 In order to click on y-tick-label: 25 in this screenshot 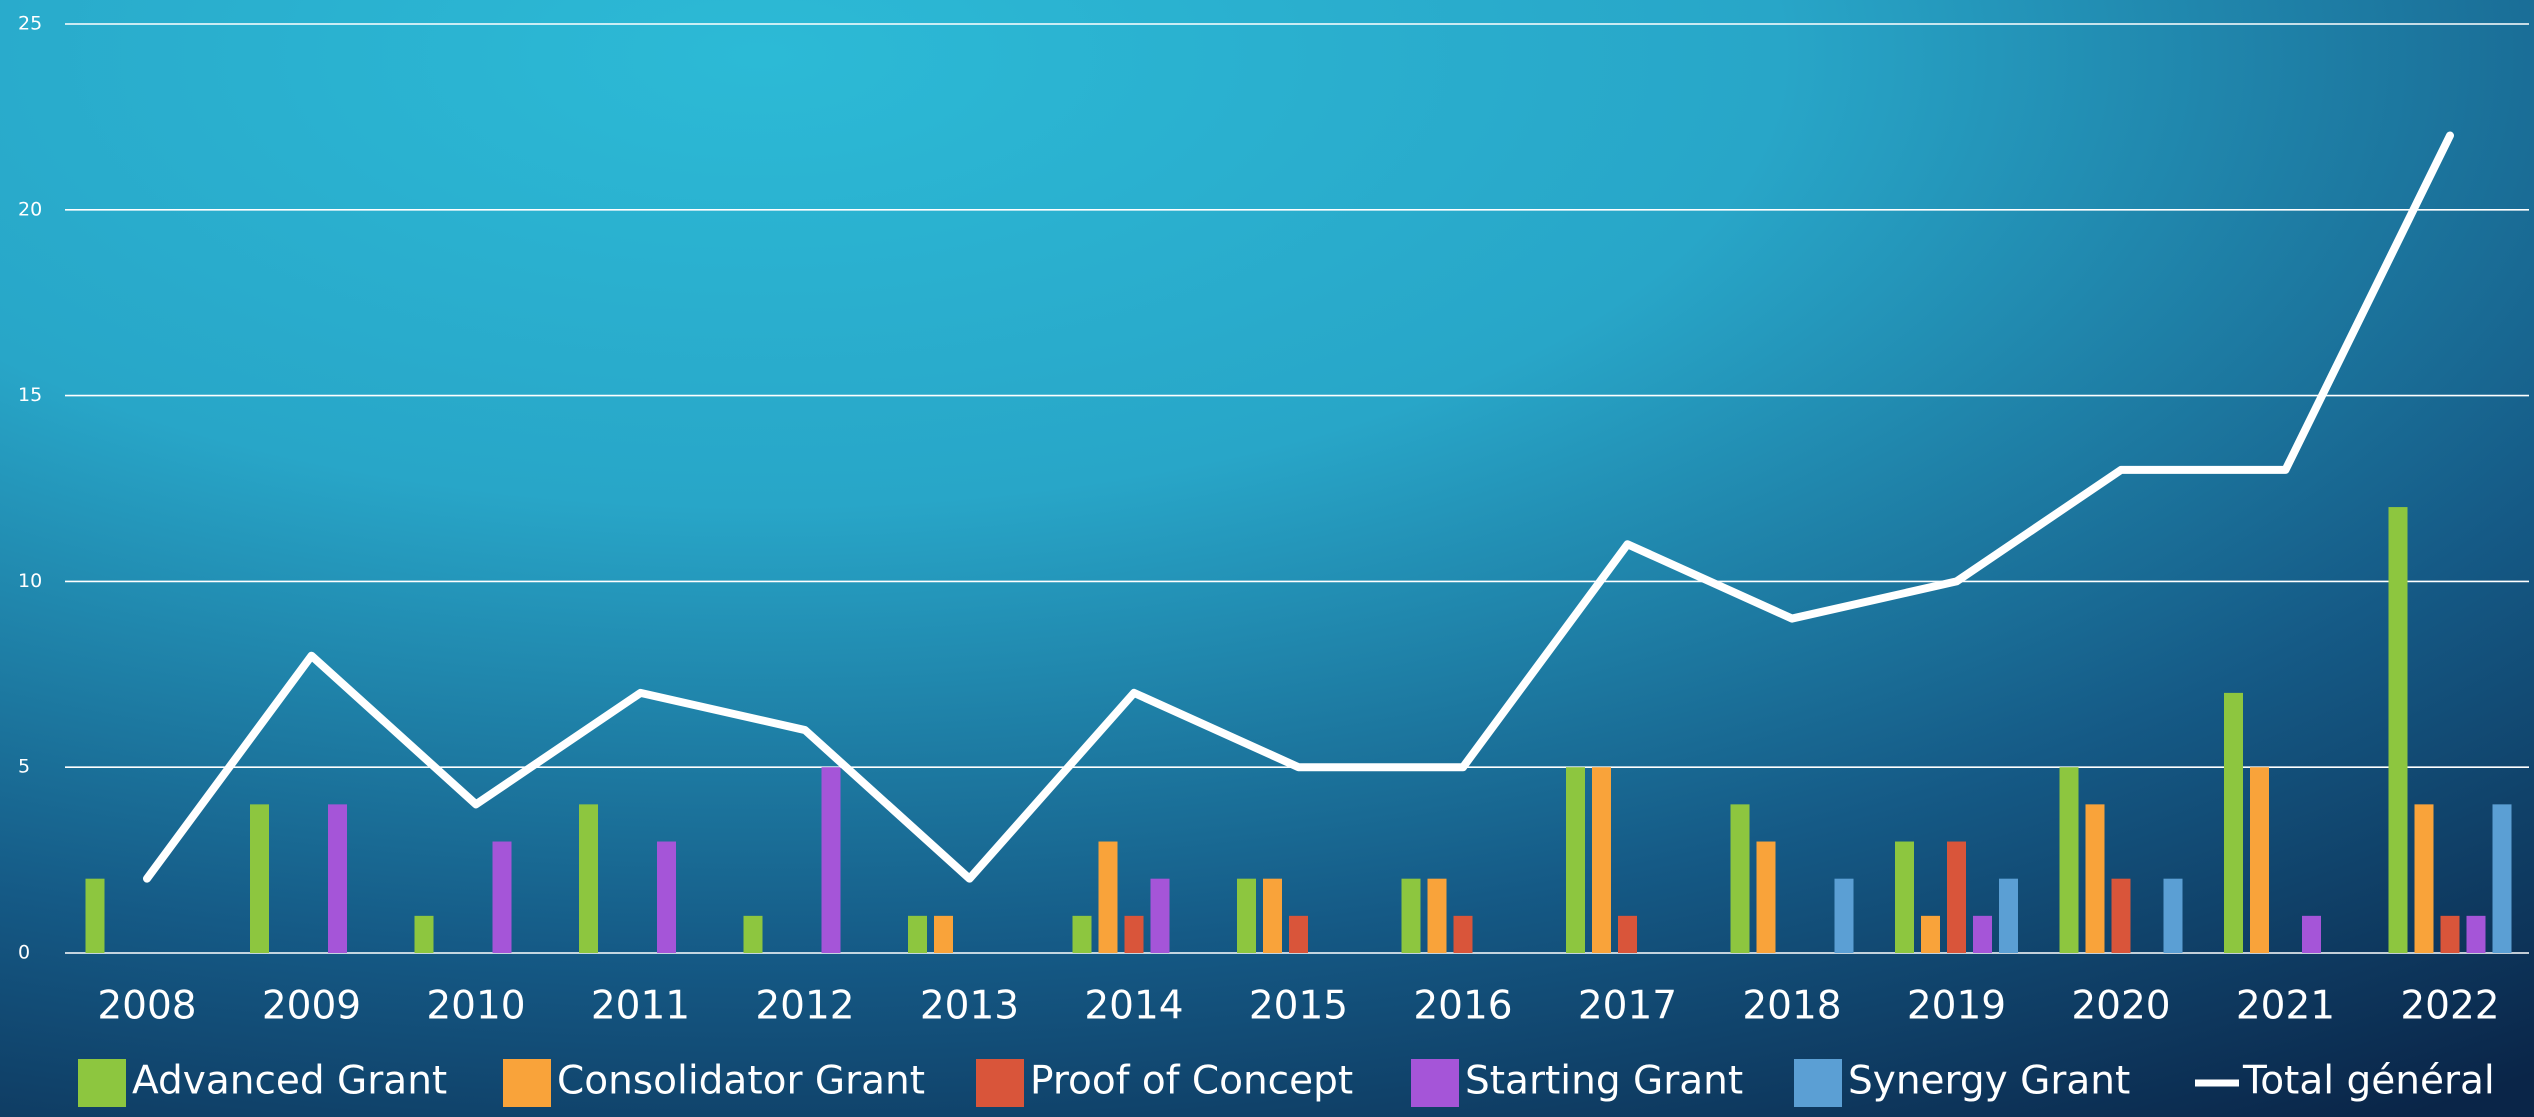, I will do `click(30, 24)`.